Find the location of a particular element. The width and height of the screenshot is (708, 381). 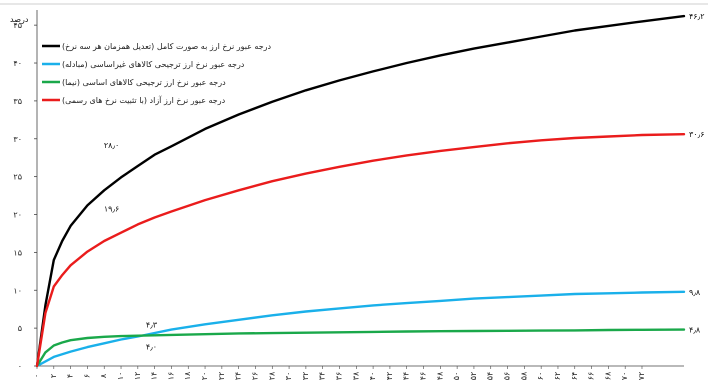

x-tick-label: ۳۰ is located at coordinates (288, 376).